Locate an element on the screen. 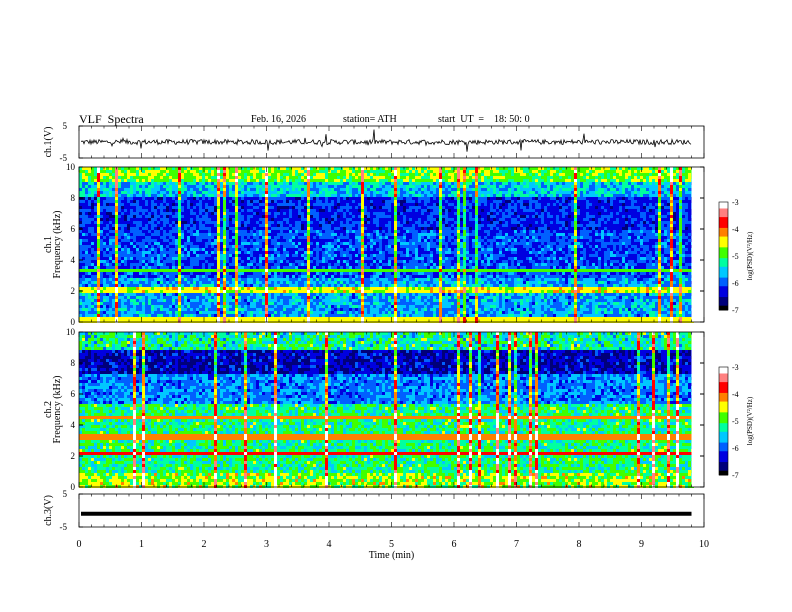 This screenshot has height=612, width=792. ch2_spectrogram-ytick-label: 8 is located at coordinates (73, 363).